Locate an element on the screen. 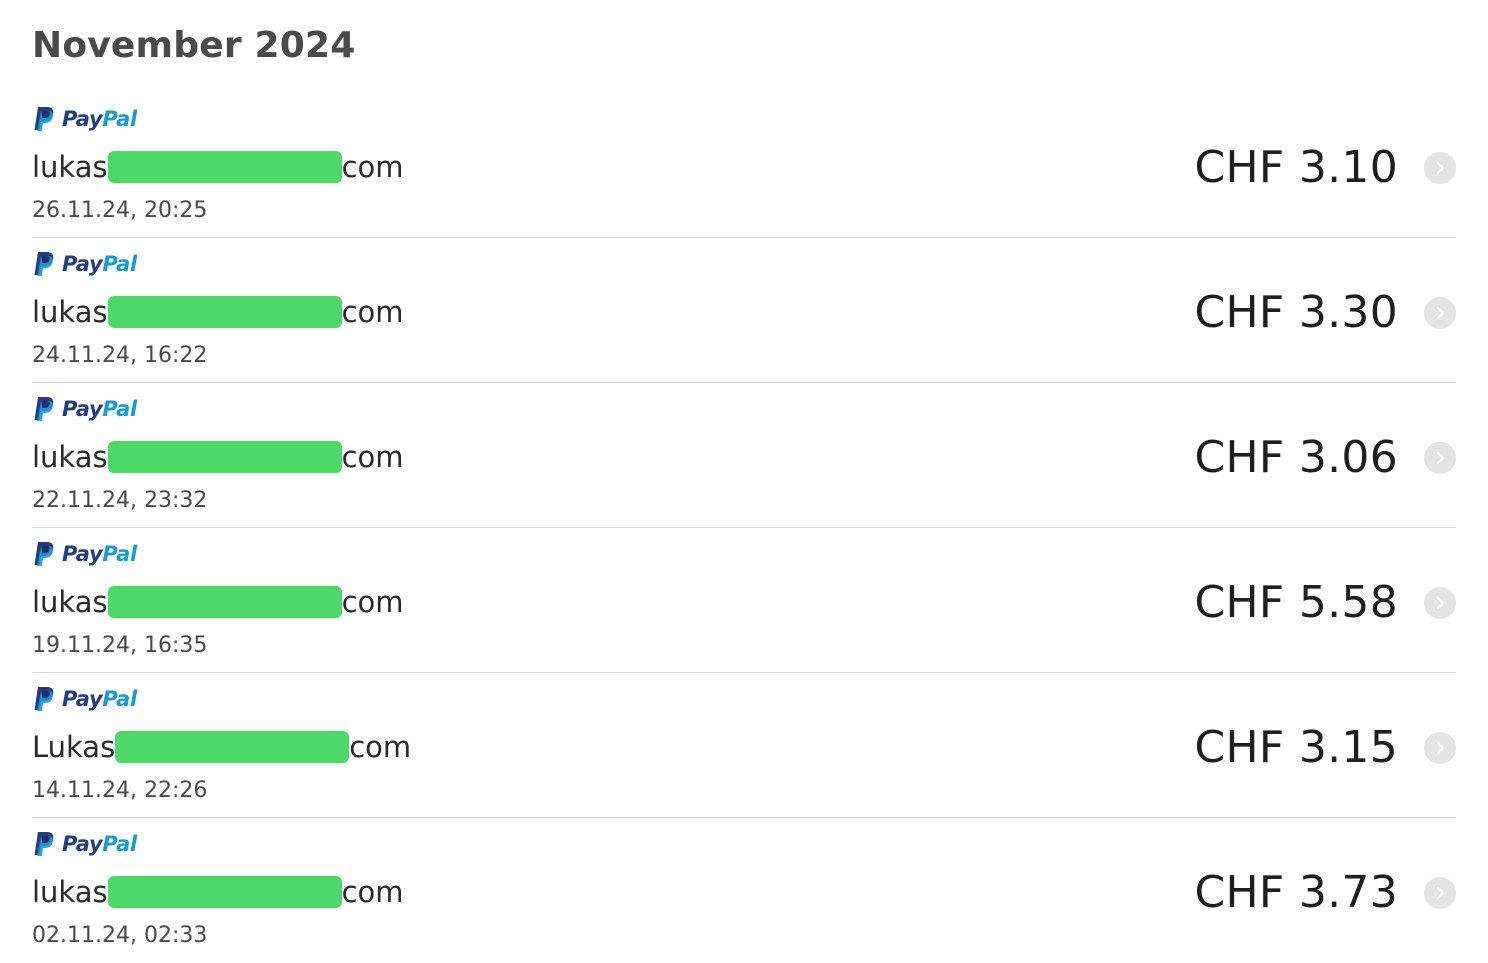 The height and width of the screenshot is (963, 1488). transaction-amount: CHF 3.06 is located at coordinates (1296, 457).